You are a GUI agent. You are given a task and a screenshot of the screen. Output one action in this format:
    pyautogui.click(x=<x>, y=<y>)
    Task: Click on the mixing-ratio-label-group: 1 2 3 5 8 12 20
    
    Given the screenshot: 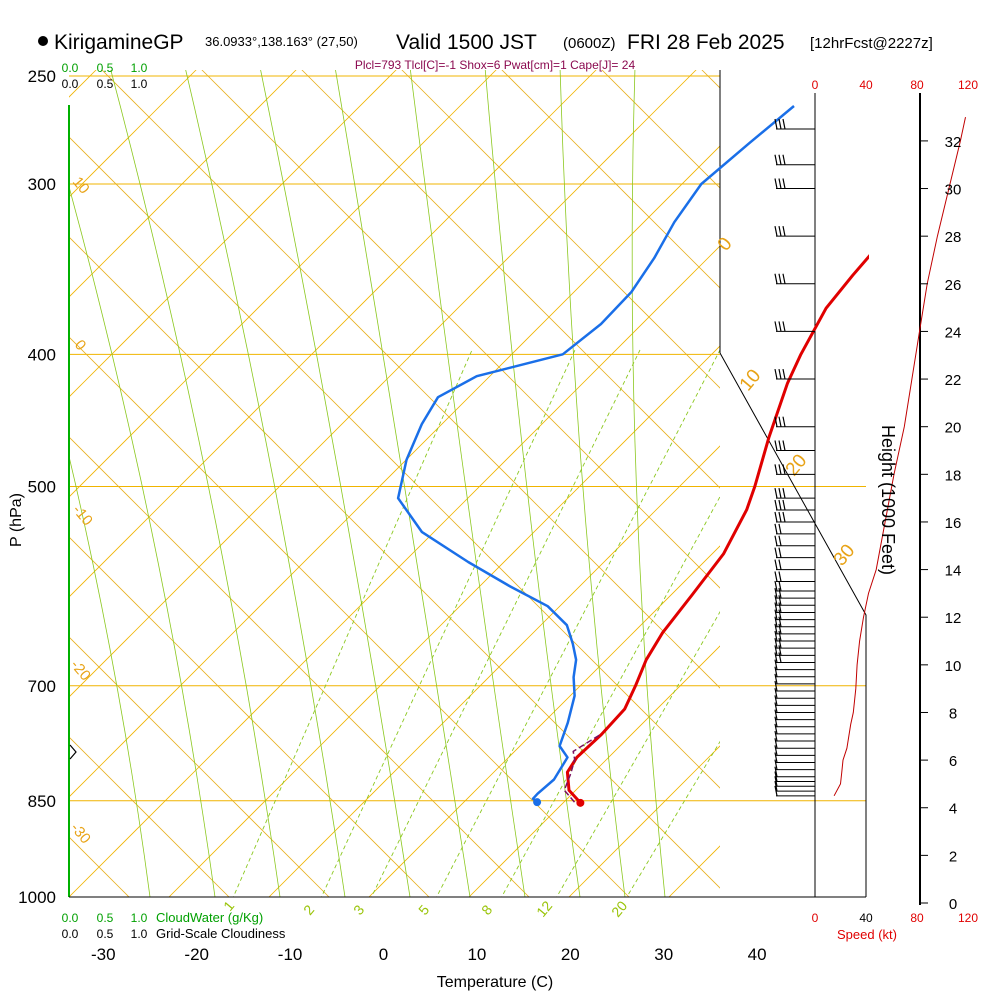 What is the action you would take?
    pyautogui.click(x=425, y=909)
    